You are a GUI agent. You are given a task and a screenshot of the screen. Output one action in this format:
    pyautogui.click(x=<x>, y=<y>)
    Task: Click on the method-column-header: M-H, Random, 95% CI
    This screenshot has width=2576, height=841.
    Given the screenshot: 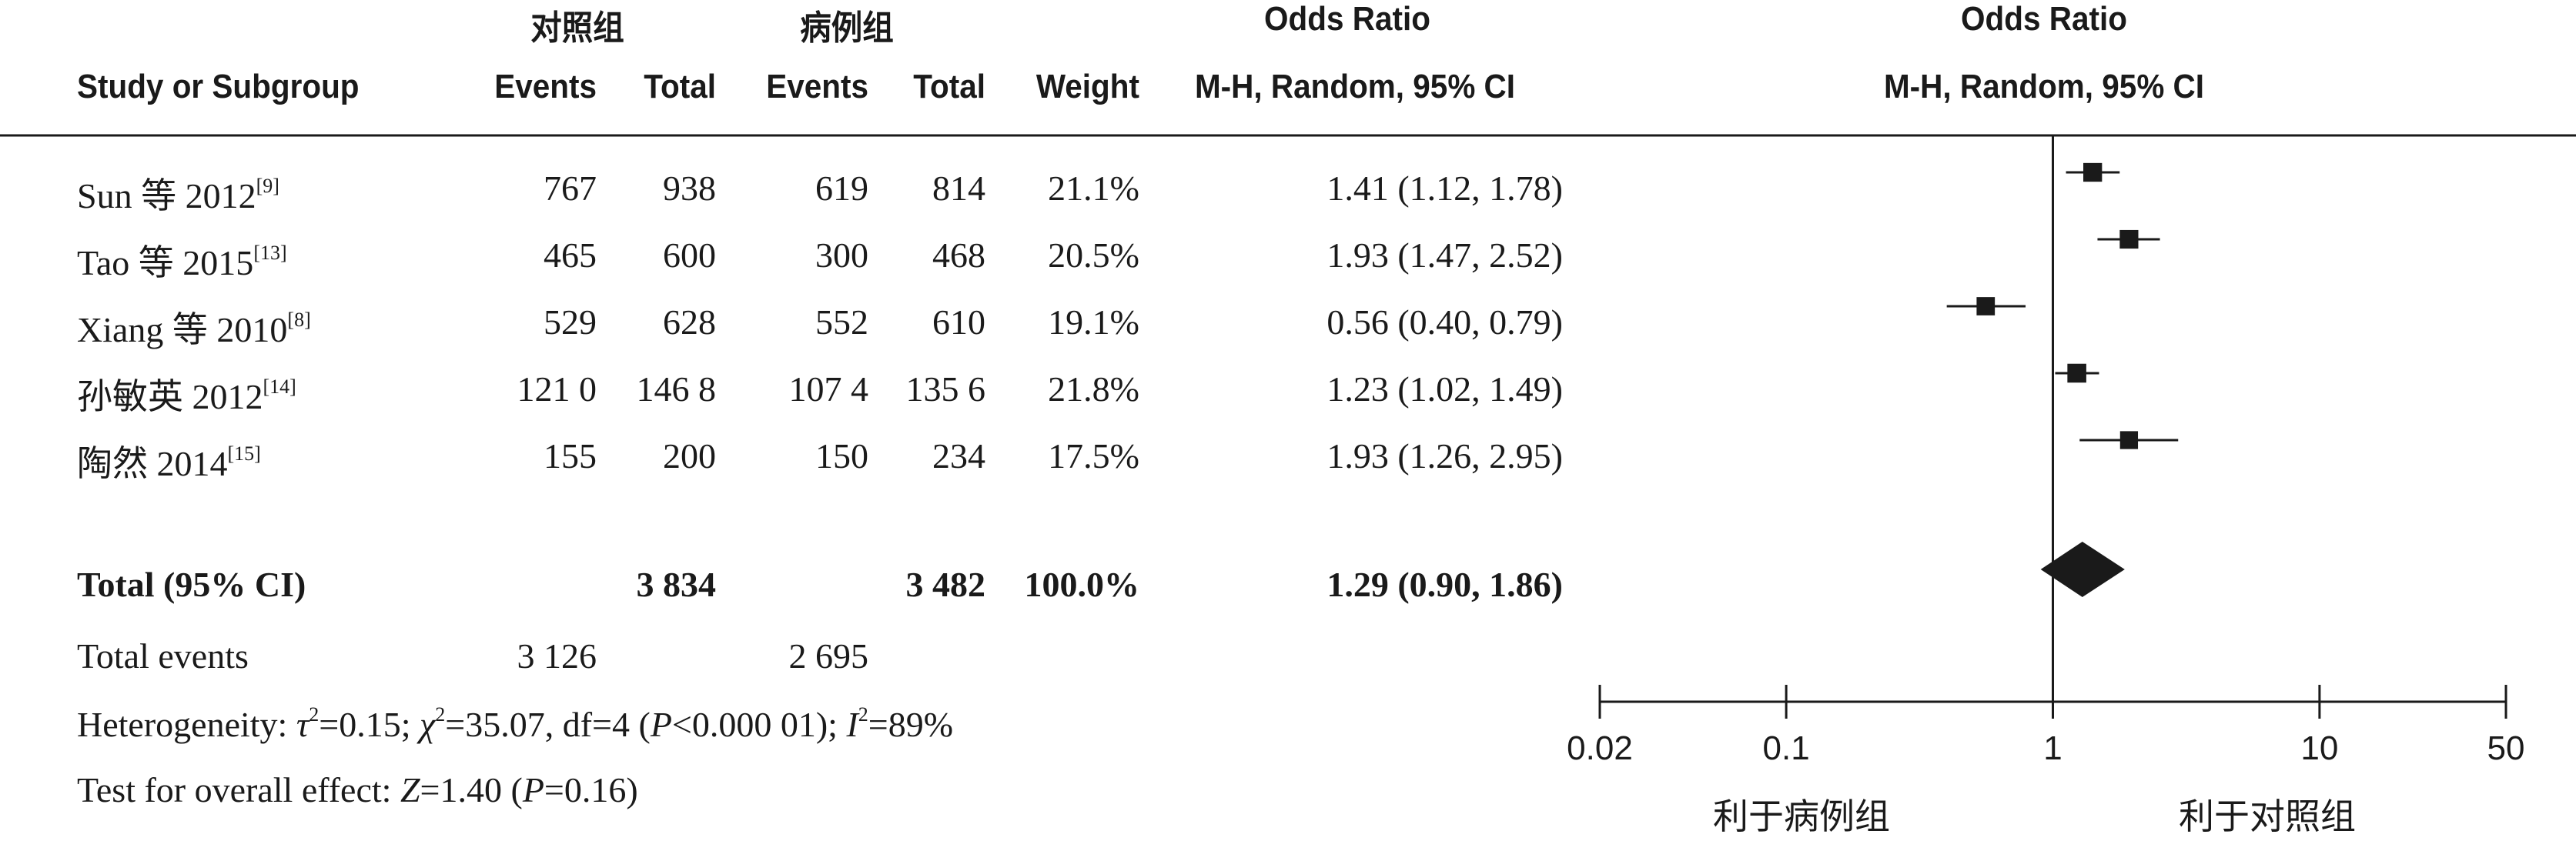 What is the action you would take?
    pyautogui.click(x=1355, y=87)
    